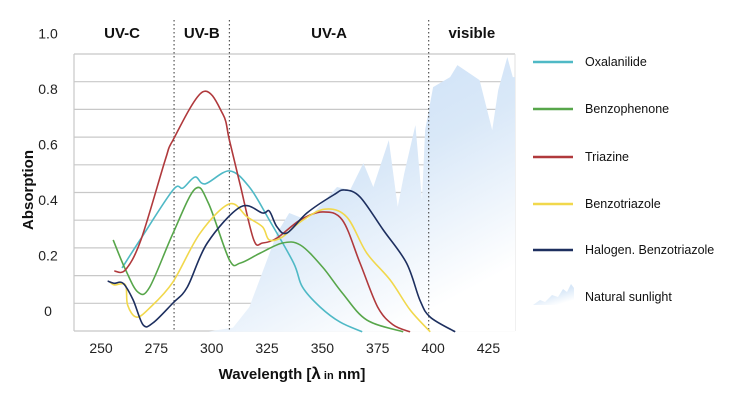  Describe the element at coordinates (48, 200) in the screenshot. I see `y-tick-label: 0.4` at that location.